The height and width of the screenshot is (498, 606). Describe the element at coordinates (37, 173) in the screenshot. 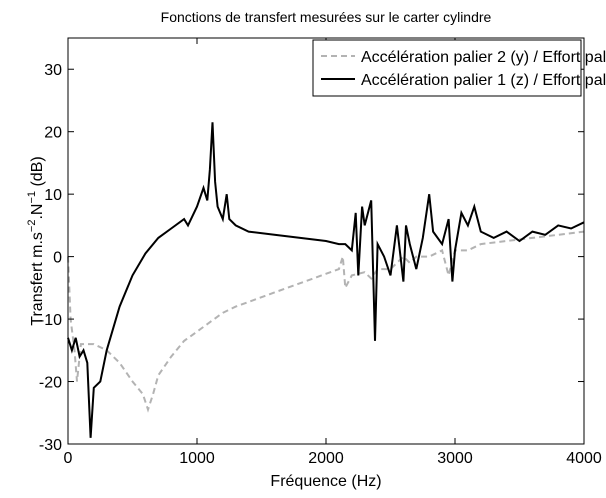

I see `y-label-part: (dB)` at that location.